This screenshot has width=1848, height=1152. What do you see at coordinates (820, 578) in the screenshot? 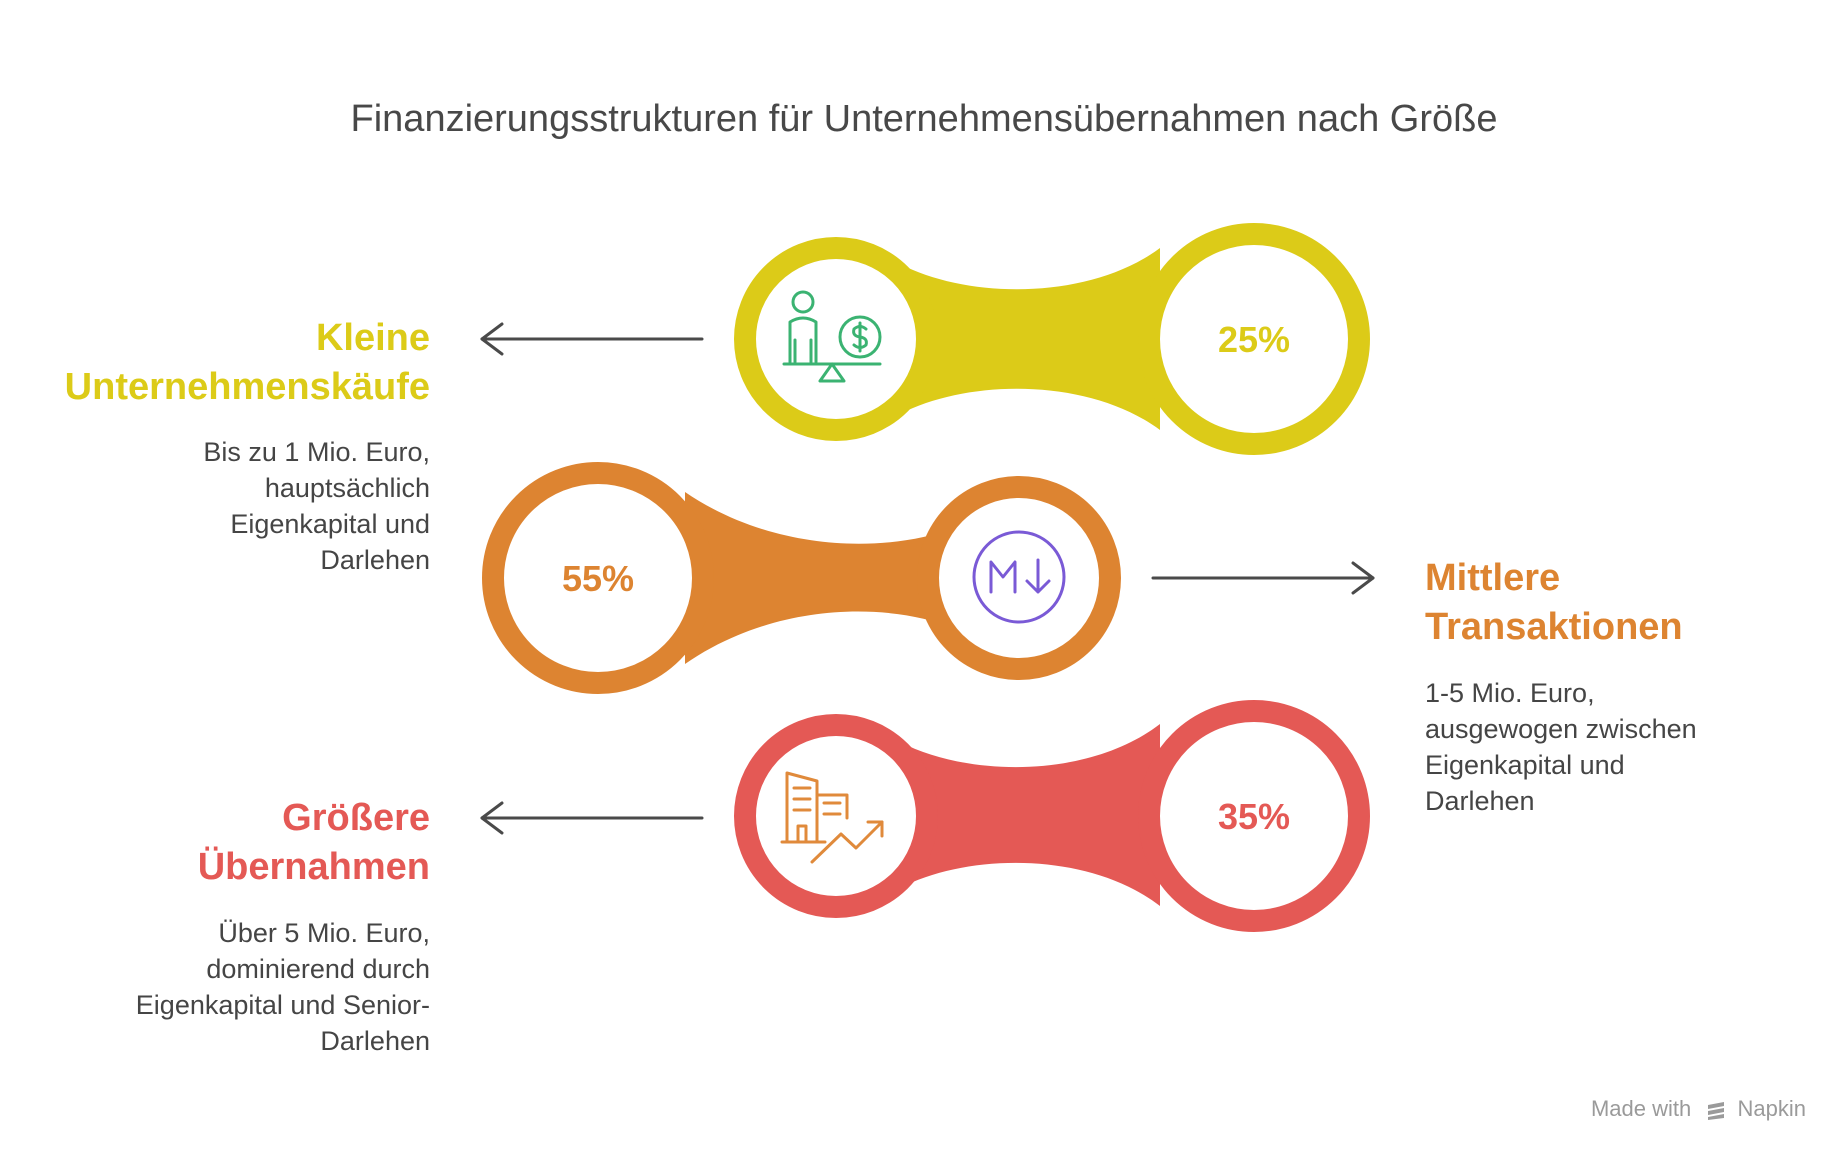
I see `connector-medium` at bounding box center [820, 578].